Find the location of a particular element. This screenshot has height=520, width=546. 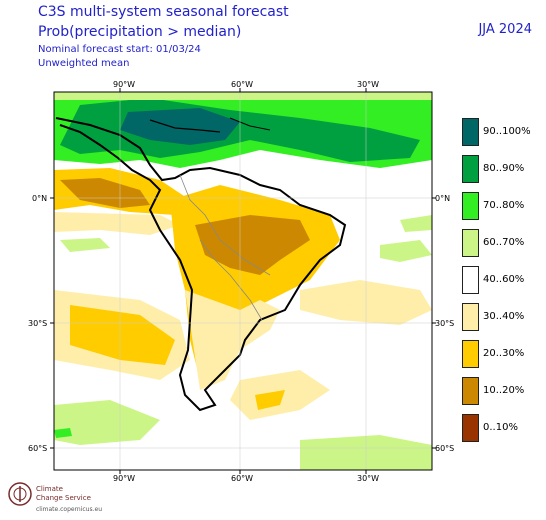

top-lon-label: 60°W is located at coordinates (242, 84).